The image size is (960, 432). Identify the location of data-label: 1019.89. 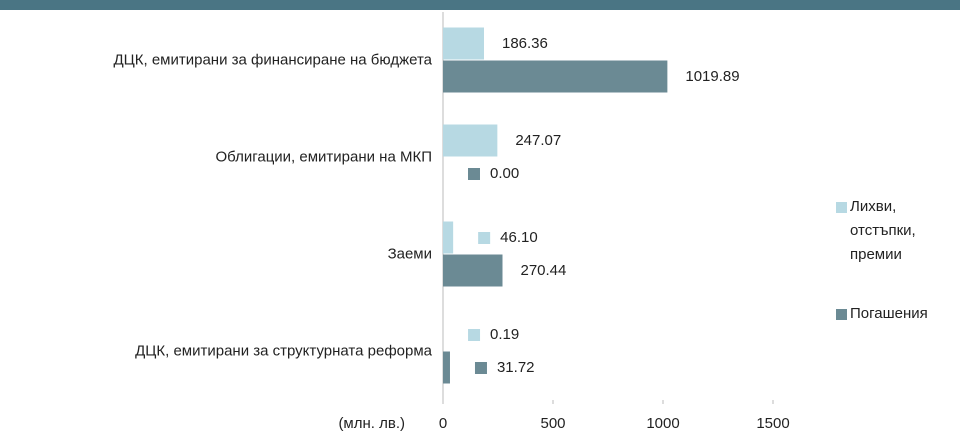
(712, 76).